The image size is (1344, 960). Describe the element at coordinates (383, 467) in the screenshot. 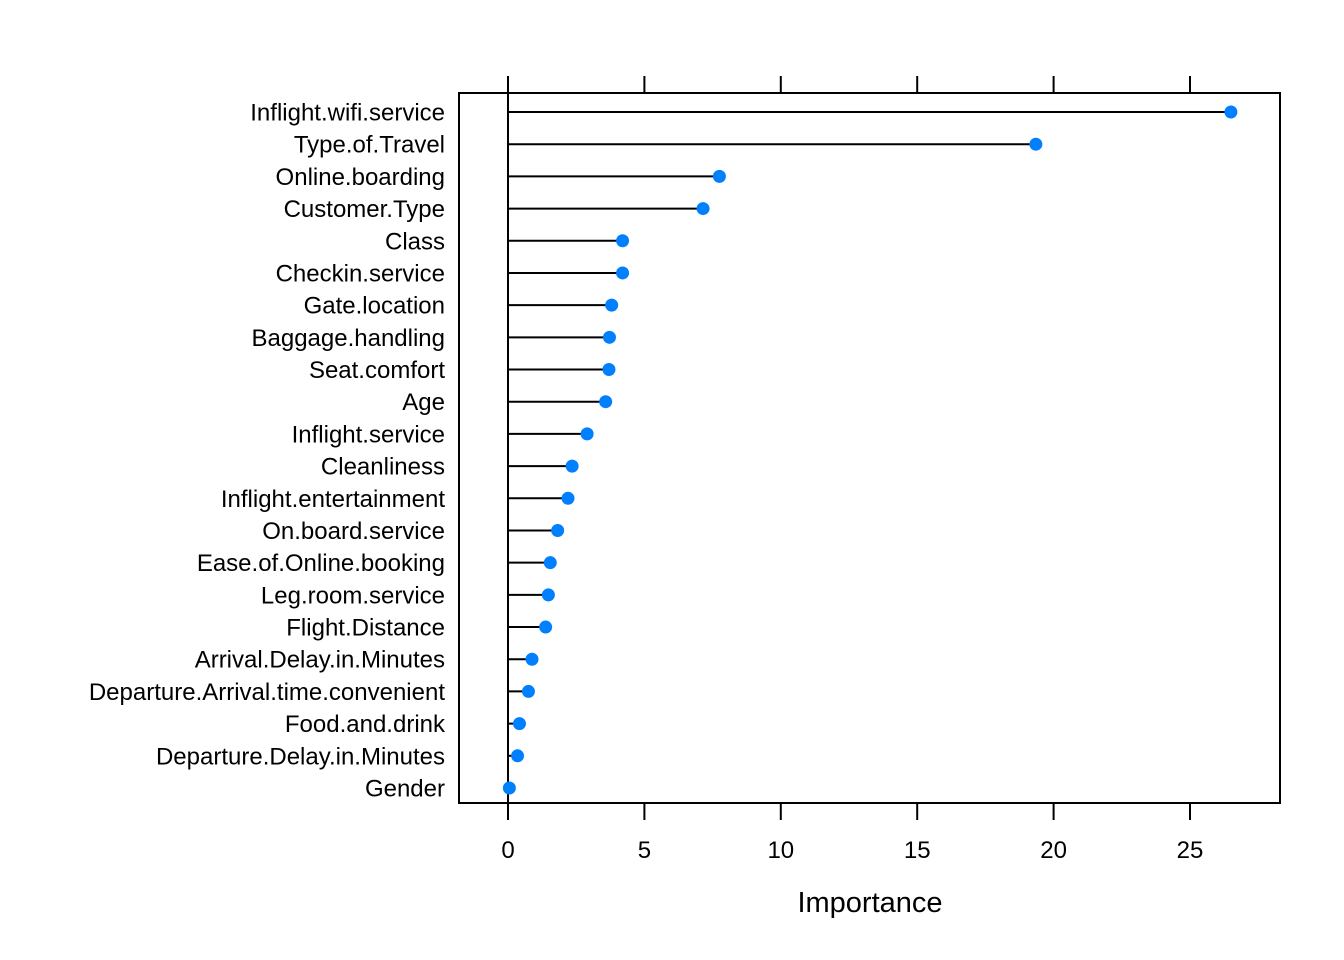

I see `category-label: Cleanliness` at that location.